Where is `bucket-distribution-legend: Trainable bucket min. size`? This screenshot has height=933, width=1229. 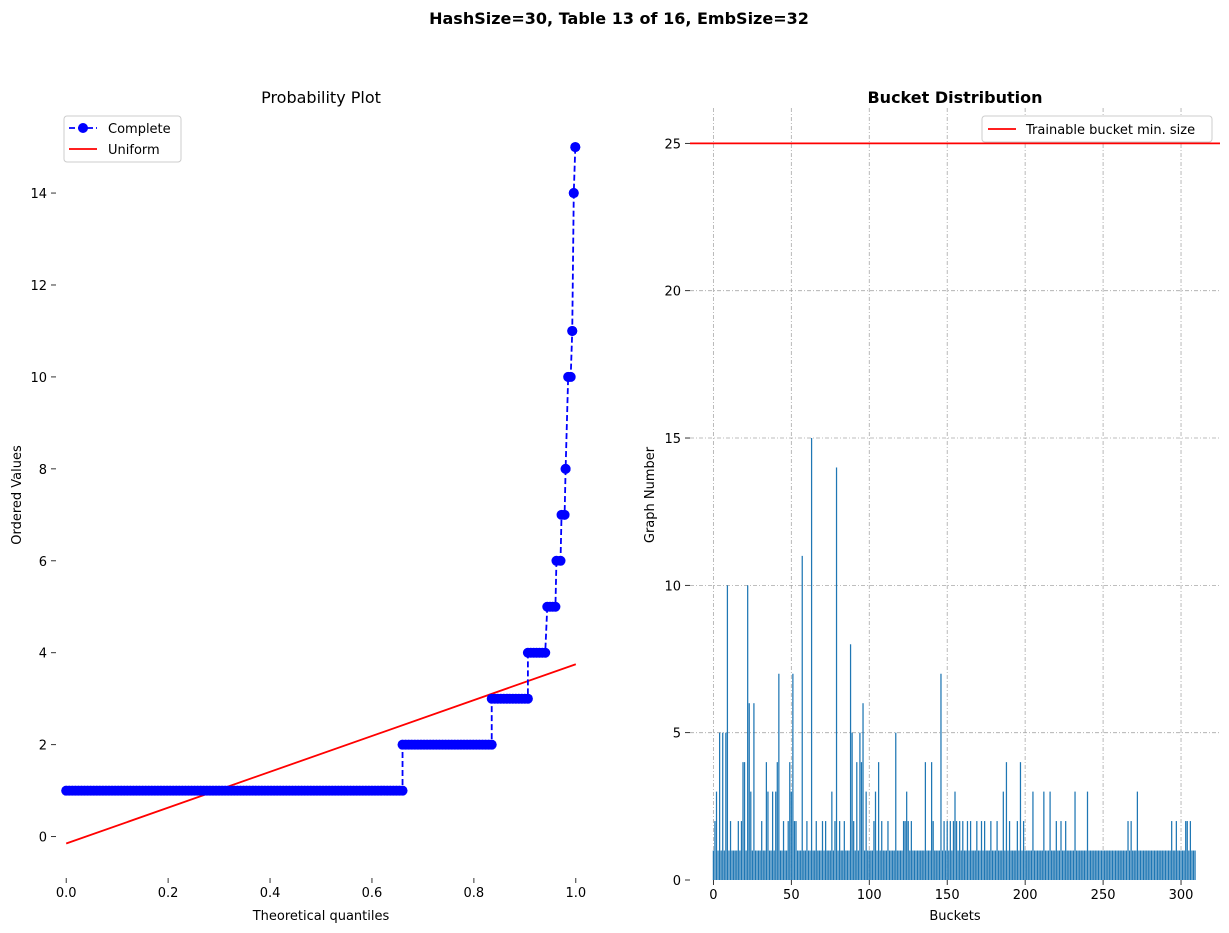
bucket-distribution-legend: Trainable bucket min. size is located at coordinates (1097, 129).